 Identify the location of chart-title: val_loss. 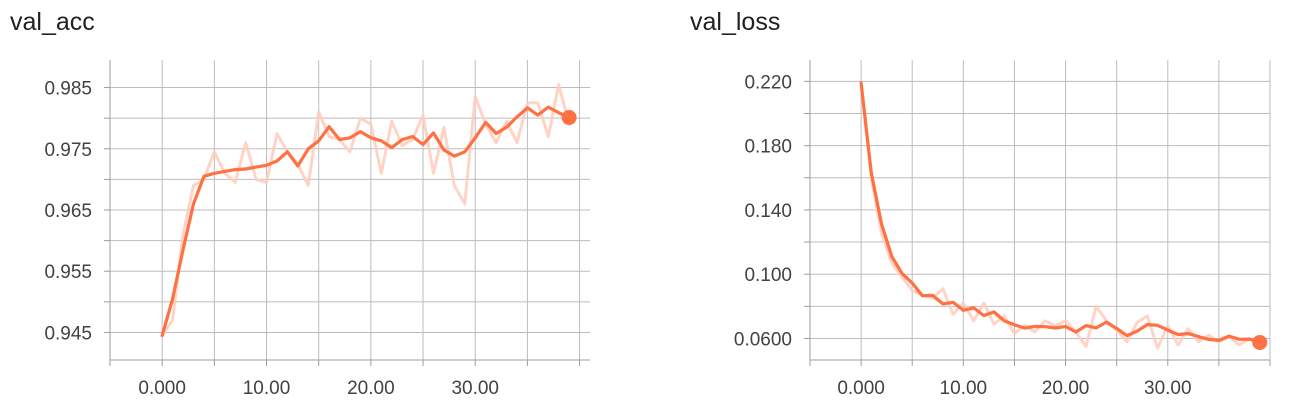
(735, 22).